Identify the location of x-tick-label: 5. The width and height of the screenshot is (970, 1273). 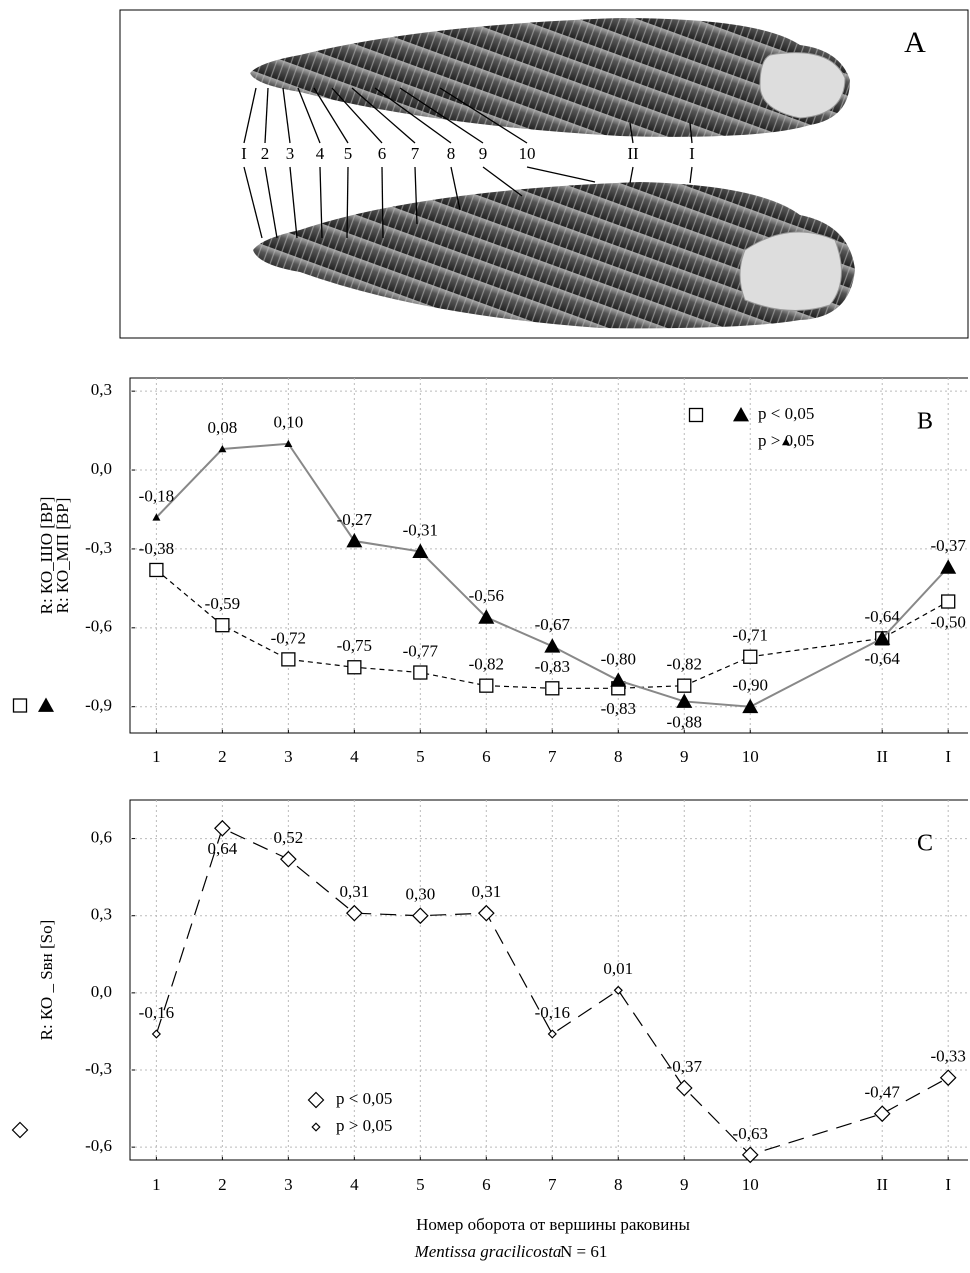
(420, 756).